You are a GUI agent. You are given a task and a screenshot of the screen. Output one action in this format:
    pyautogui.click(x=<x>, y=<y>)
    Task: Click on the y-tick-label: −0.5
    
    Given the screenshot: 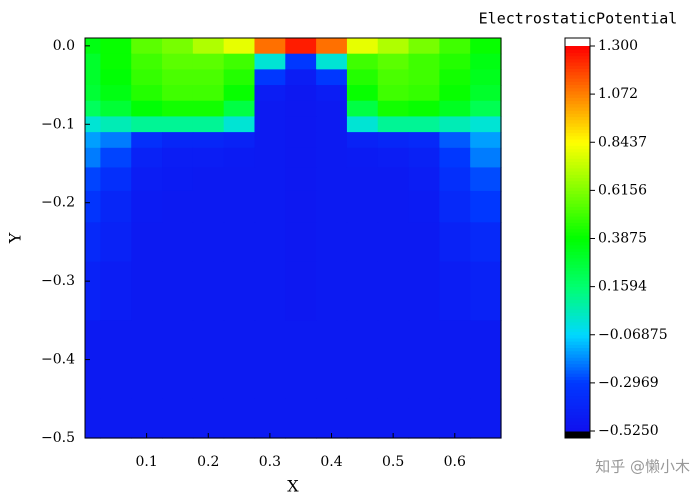 What is the action you would take?
    pyautogui.click(x=58, y=438)
    